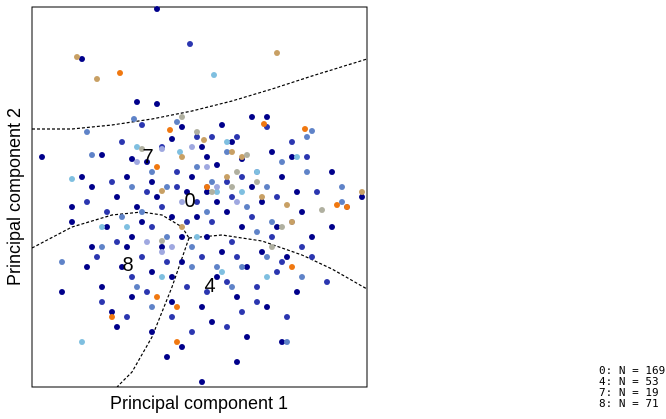  Describe the element at coordinates (127, 265) in the screenshot. I see `region-label-8: 8` at that location.